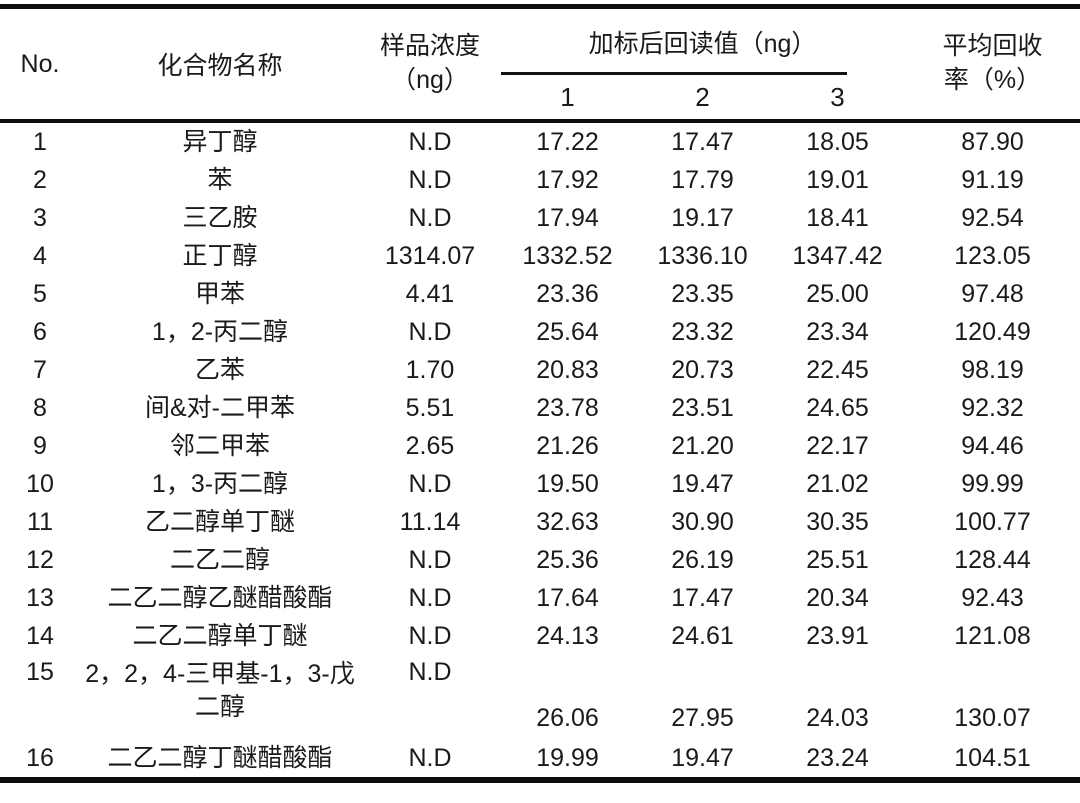  Describe the element at coordinates (702, 331) in the screenshot. I see `readback-value-2: 23.32` at that location.